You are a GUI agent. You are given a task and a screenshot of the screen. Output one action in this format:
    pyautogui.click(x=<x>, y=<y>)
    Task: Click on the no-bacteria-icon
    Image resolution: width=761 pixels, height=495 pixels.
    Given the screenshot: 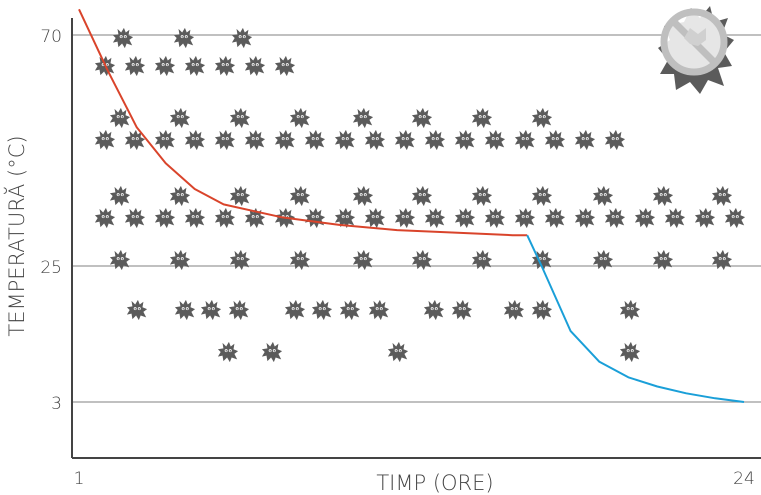 What is the action you would take?
    pyautogui.click(x=696, y=50)
    